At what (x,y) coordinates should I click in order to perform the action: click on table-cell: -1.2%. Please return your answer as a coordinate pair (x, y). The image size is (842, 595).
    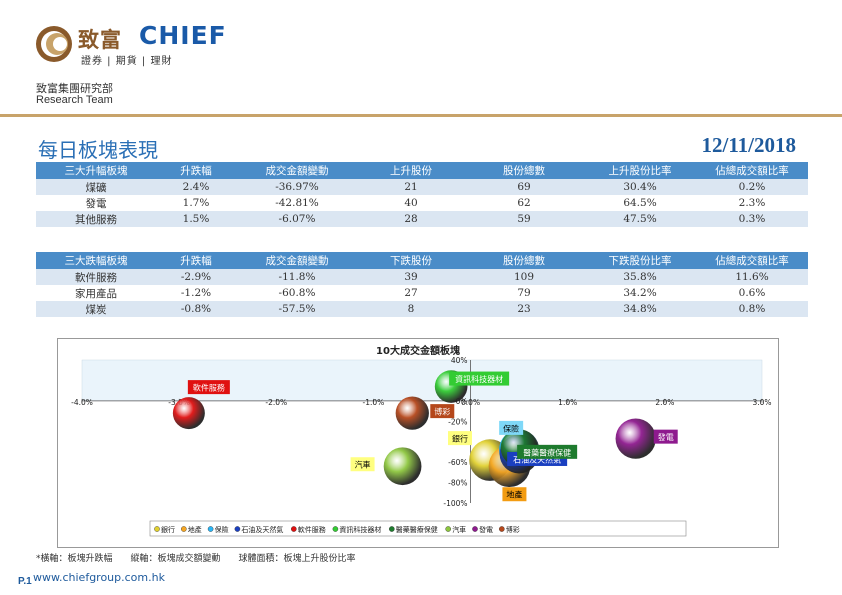
    Looking at the image, I should click on (196, 293).